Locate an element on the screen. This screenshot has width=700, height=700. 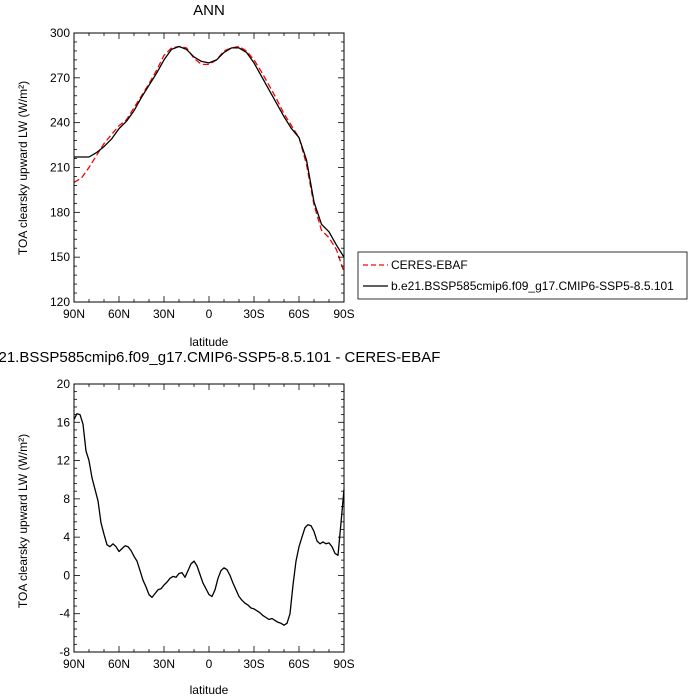
bottom-x-tick-label: 90N is located at coordinates (74, 664).